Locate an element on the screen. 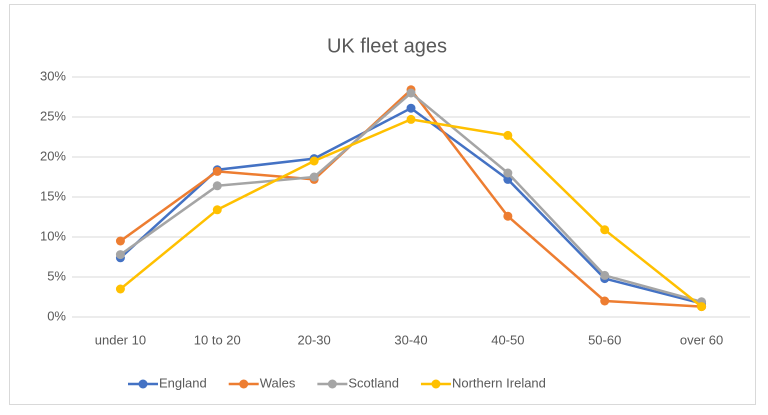  x-tick-label: over 60 is located at coordinates (701, 339).